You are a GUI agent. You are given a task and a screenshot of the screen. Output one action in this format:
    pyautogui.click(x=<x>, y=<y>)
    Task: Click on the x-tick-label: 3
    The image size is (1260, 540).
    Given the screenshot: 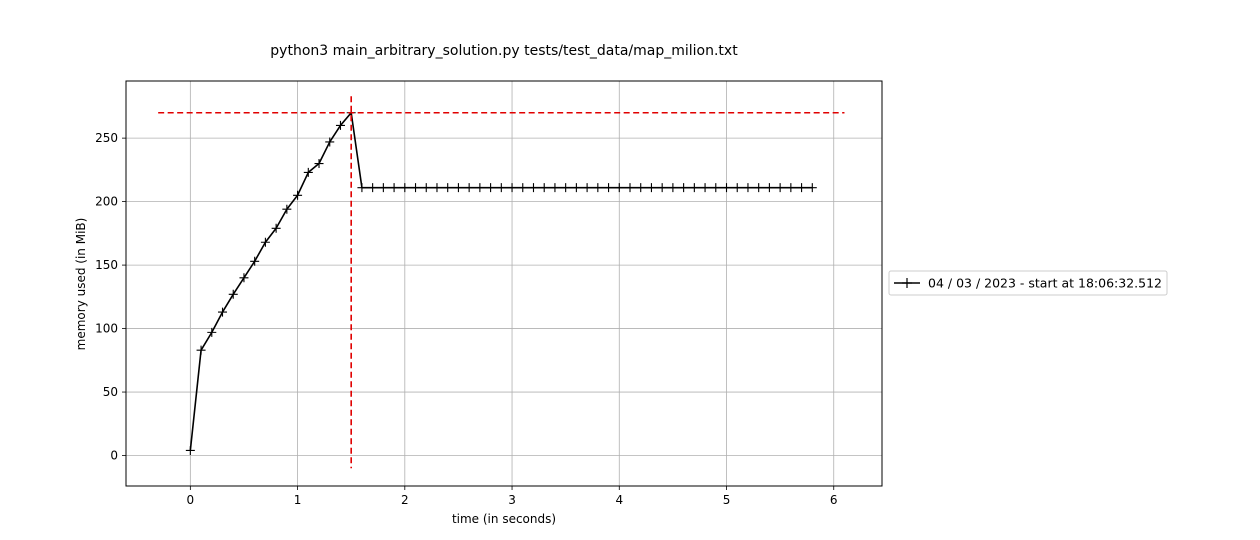 What is the action you would take?
    pyautogui.click(x=512, y=500)
    